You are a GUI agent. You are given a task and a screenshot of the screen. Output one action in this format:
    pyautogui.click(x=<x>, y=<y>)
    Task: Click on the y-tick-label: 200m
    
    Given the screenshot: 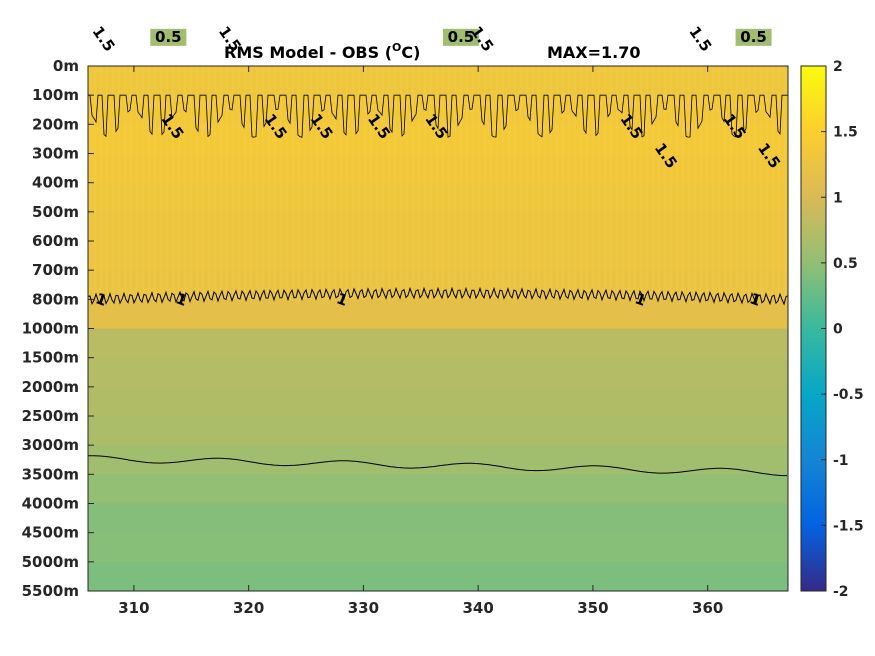 What is the action you would take?
    pyautogui.click(x=55, y=124)
    